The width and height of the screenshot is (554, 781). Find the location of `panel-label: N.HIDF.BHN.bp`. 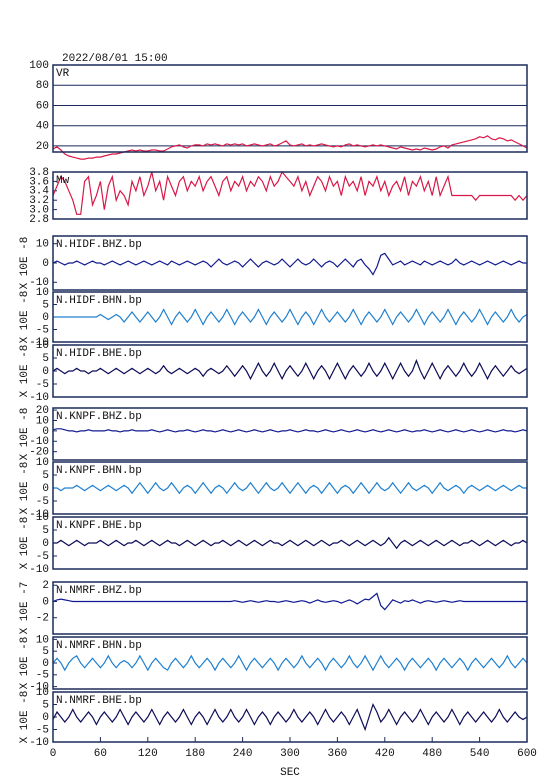

panel-label: N.HIDF.BHN.bp is located at coordinates (99, 301).